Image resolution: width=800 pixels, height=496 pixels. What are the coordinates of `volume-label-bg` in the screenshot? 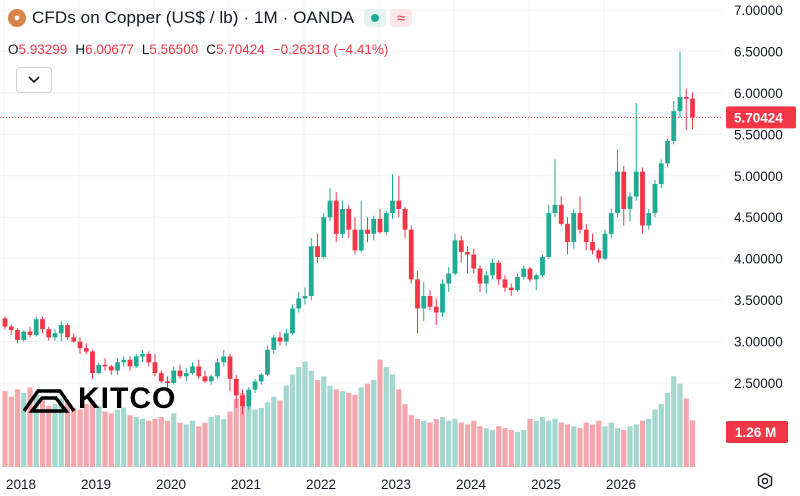 It's located at (757, 432).